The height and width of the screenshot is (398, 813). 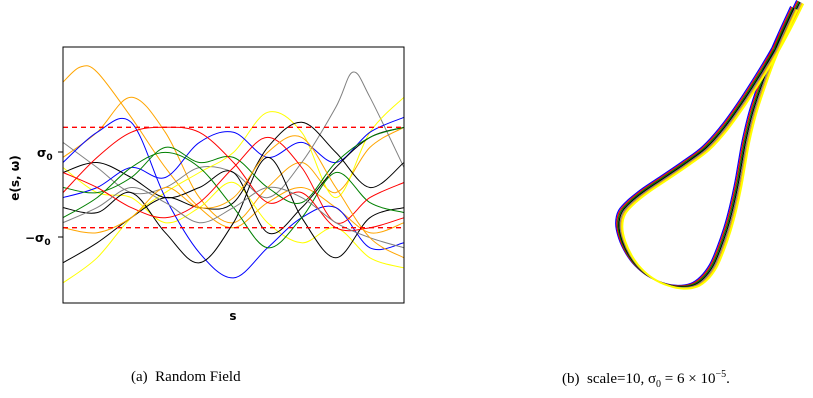 What do you see at coordinates (45, 154) in the screenshot?
I see `ytick-label-sigma0: σ0` at bounding box center [45, 154].